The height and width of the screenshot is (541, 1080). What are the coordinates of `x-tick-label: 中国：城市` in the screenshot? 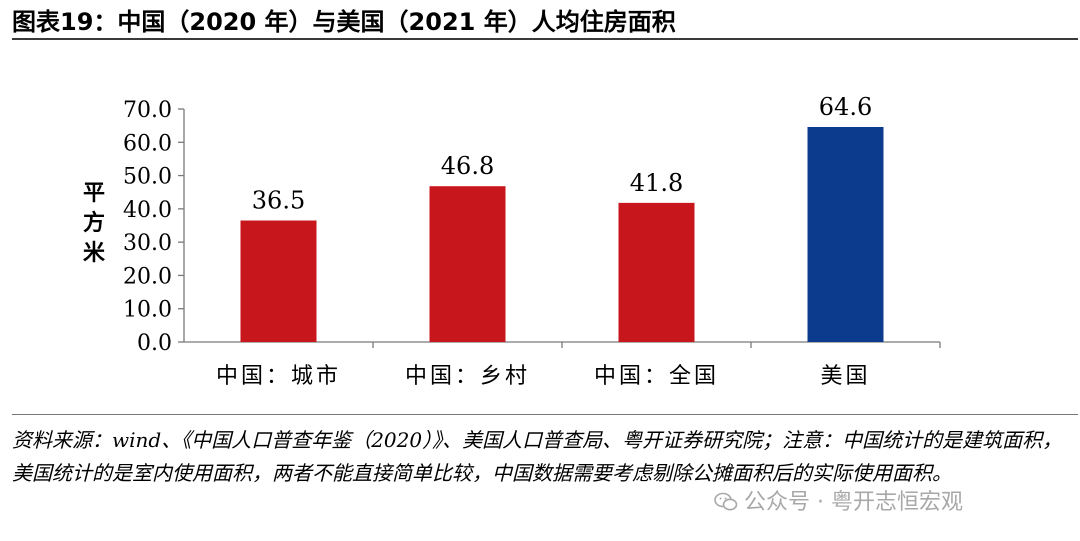 It's located at (278, 376).